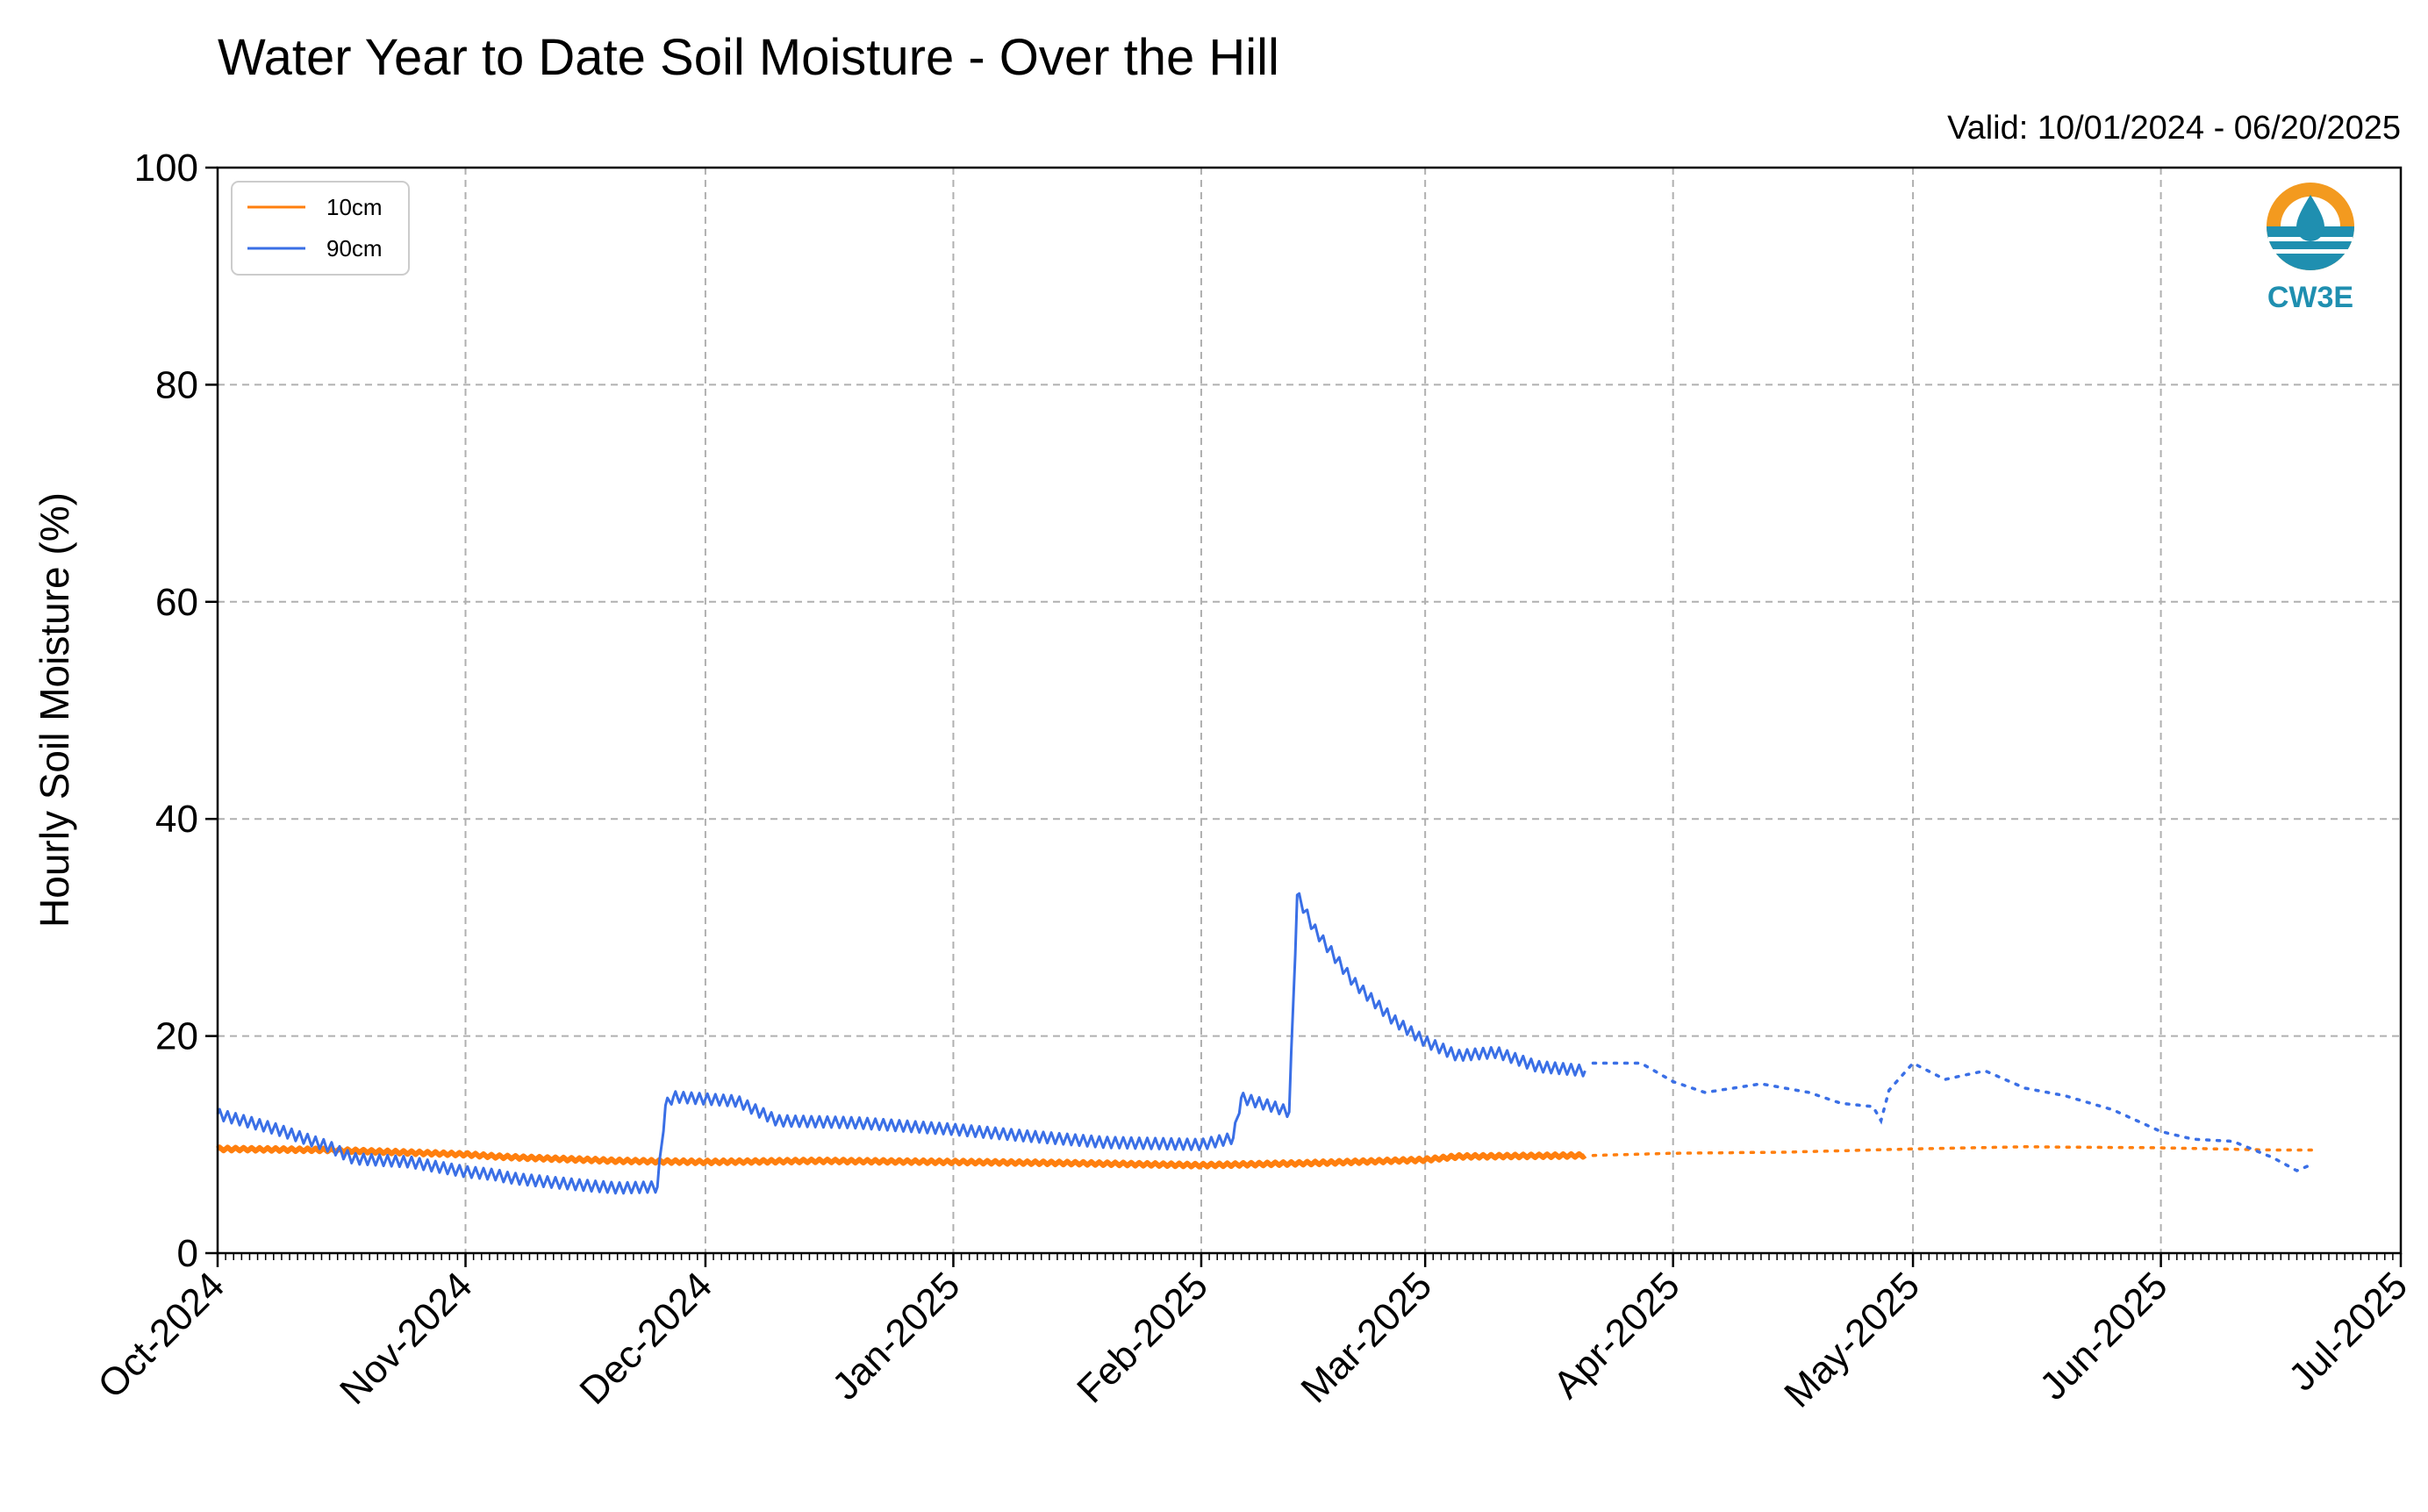 Image resolution: width=2428 pixels, height=1512 pixels. What do you see at coordinates (177, 1037) in the screenshot?
I see `y-tick-label: 20` at bounding box center [177, 1037].